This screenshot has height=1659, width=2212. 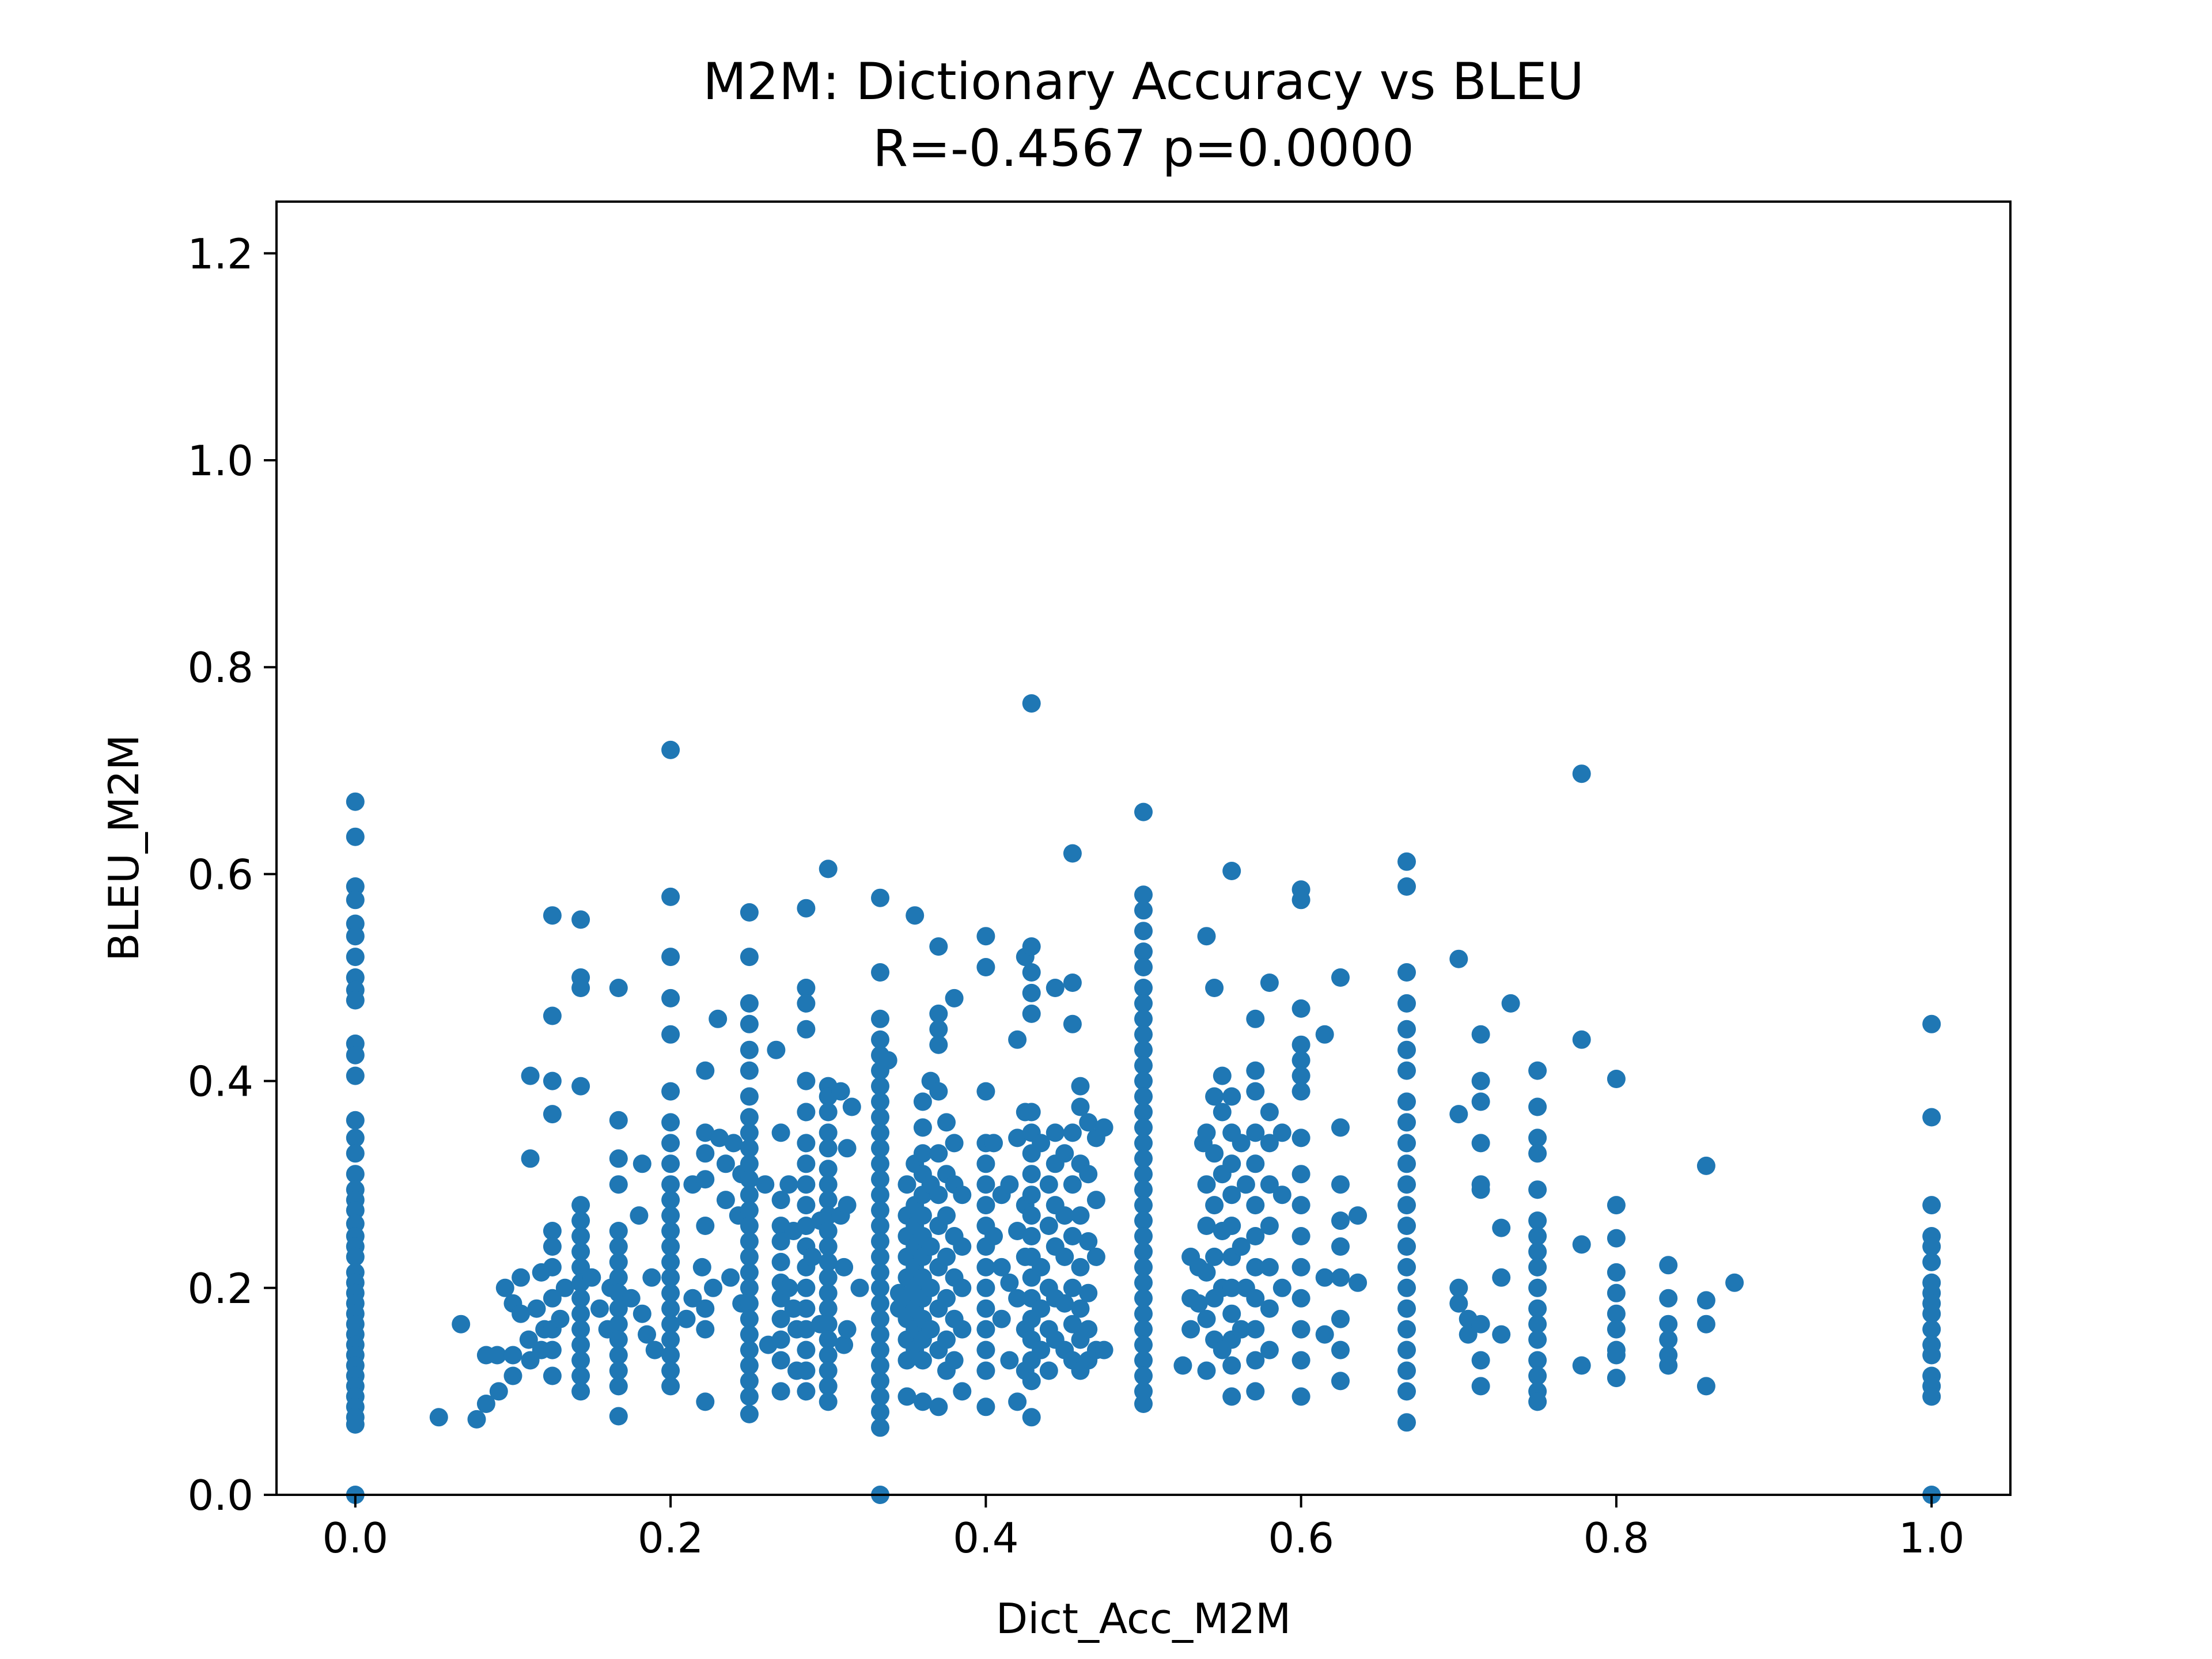 I want to click on y-tick-label: 1.0, so click(x=220, y=461).